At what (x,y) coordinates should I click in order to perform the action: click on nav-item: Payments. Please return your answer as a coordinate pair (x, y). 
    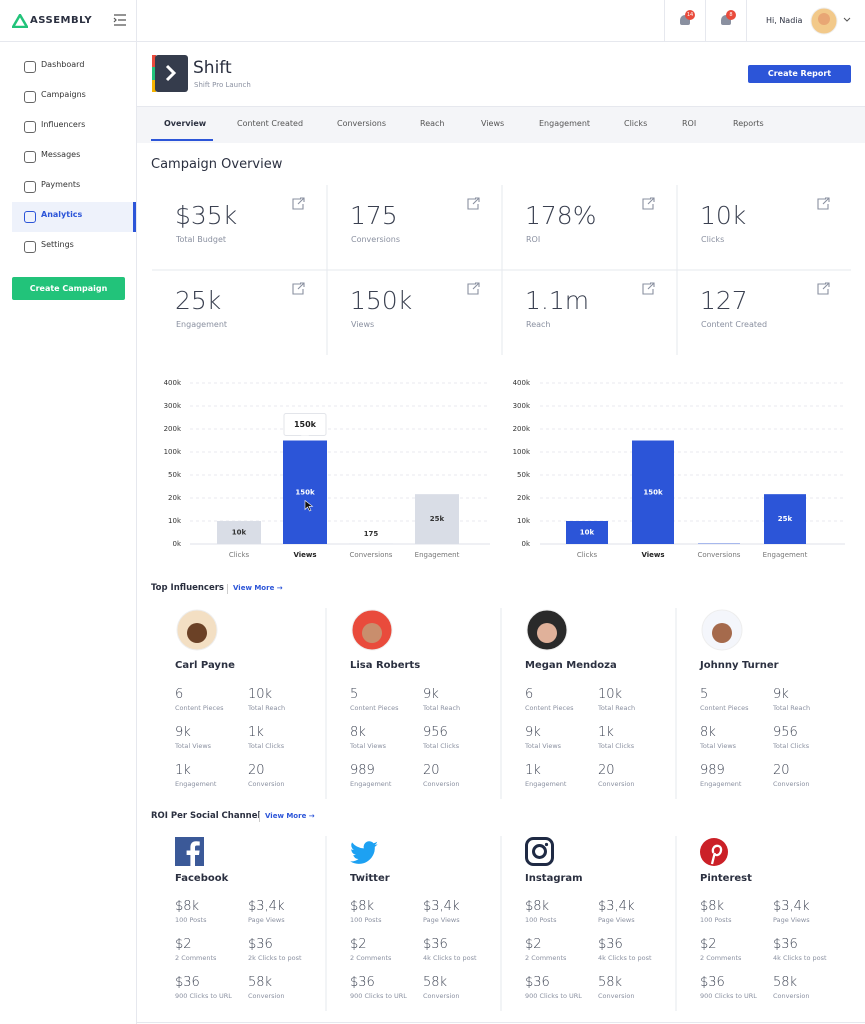
    Looking at the image, I should click on (61, 184).